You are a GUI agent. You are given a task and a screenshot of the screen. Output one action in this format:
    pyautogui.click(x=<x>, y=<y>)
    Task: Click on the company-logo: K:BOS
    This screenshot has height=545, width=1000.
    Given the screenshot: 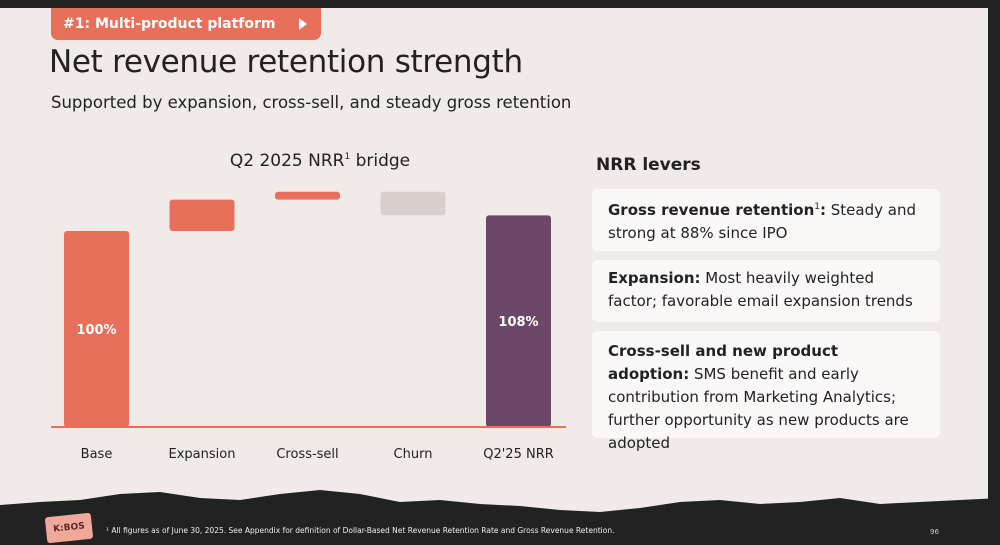 What is the action you would take?
    pyautogui.click(x=69, y=528)
    